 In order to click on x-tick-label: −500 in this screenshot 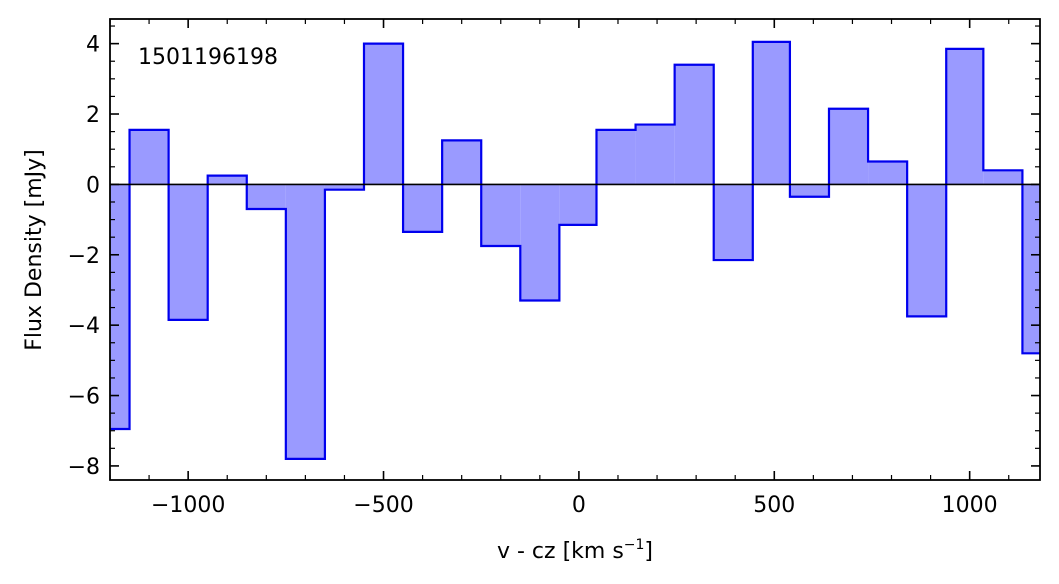, I will do `click(383, 505)`.